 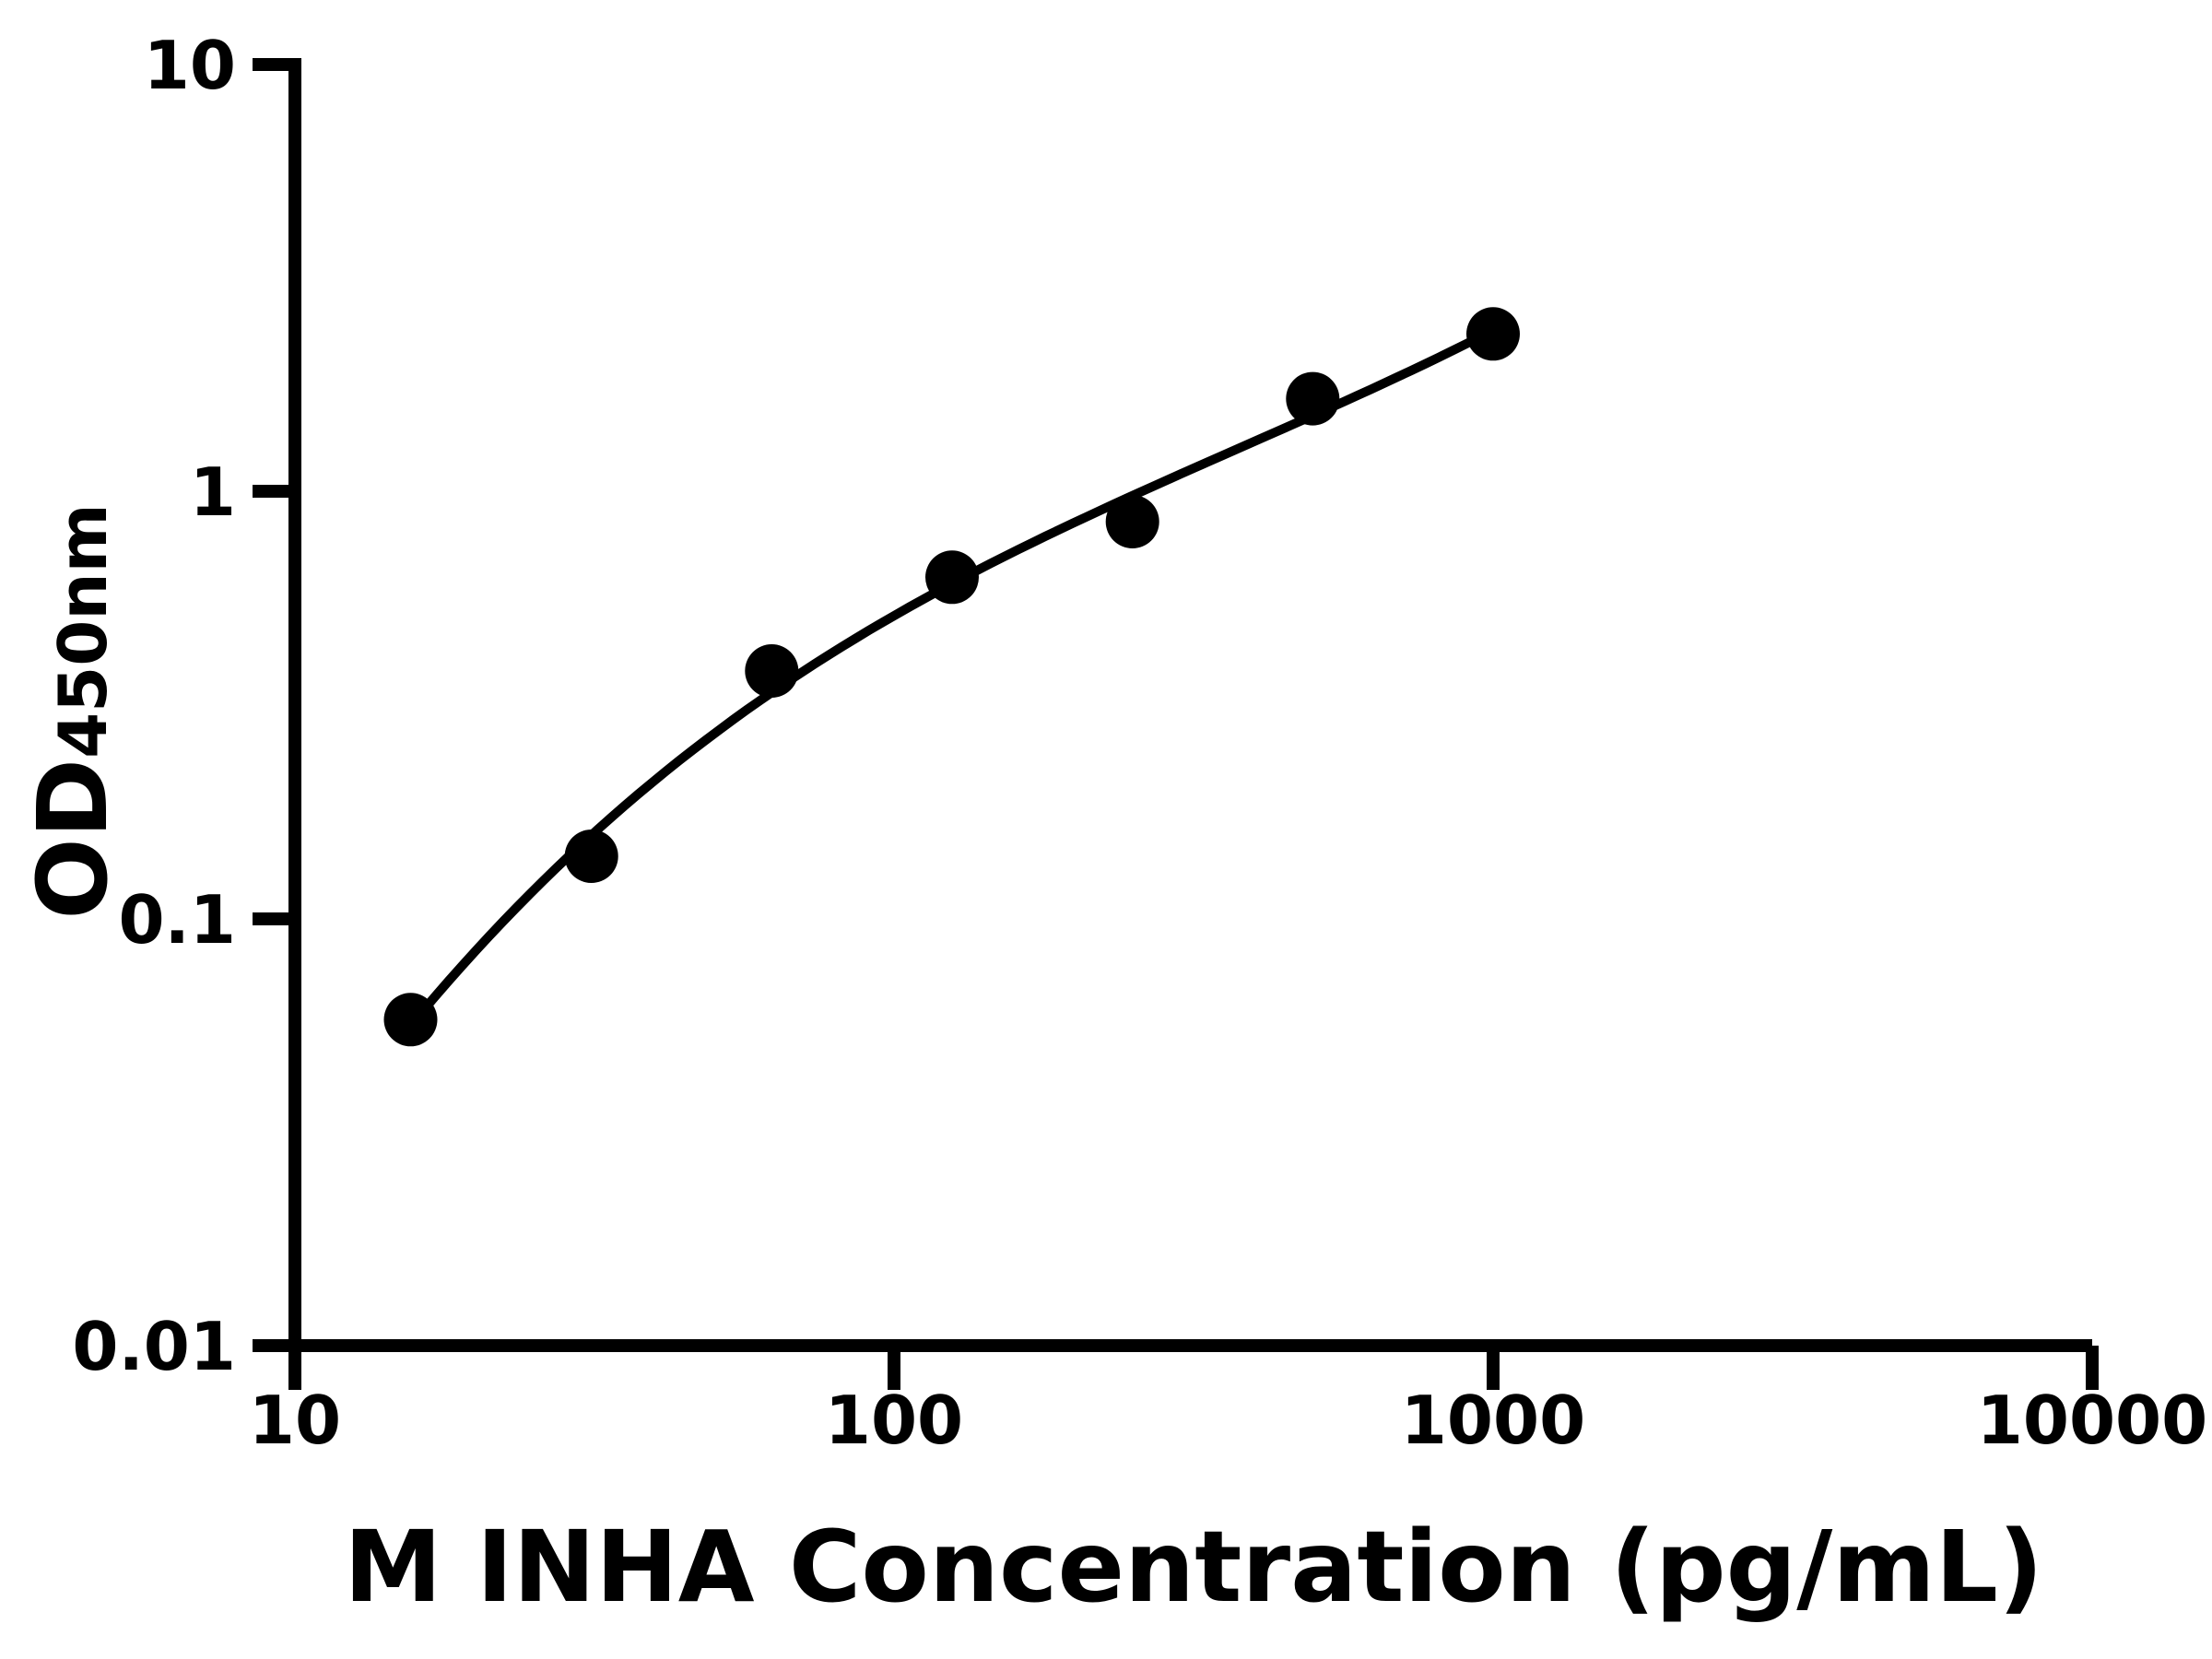 What do you see at coordinates (295, 1420) in the screenshot?
I see `x-tick-label-10: 10` at bounding box center [295, 1420].